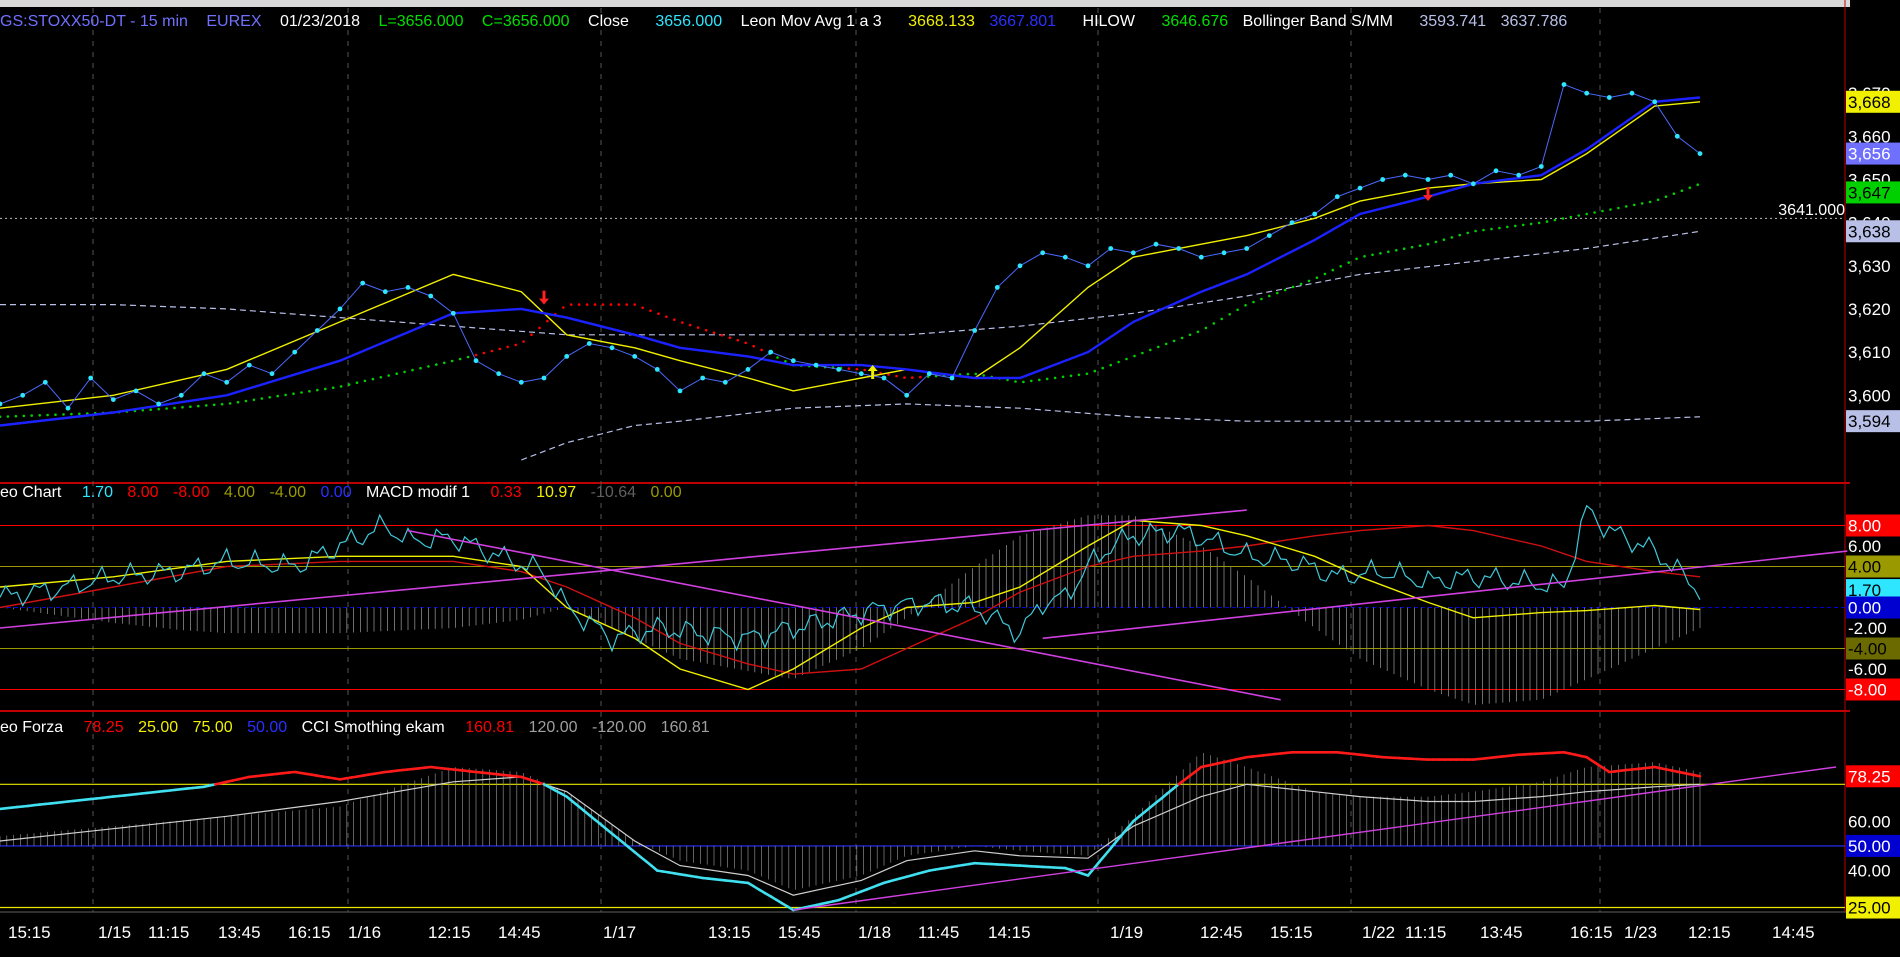 This screenshot has height=957, width=1900. I want to click on ma-study-label: Leon Mov Avg 1 a 3, so click(811, 21).